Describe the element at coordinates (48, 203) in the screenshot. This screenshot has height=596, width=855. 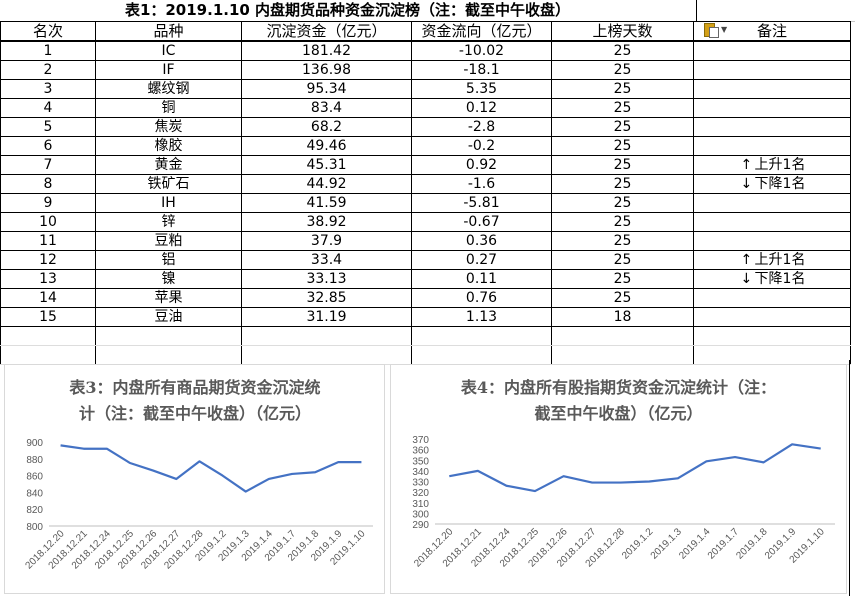
I see `cell-rank: 9` at that location.